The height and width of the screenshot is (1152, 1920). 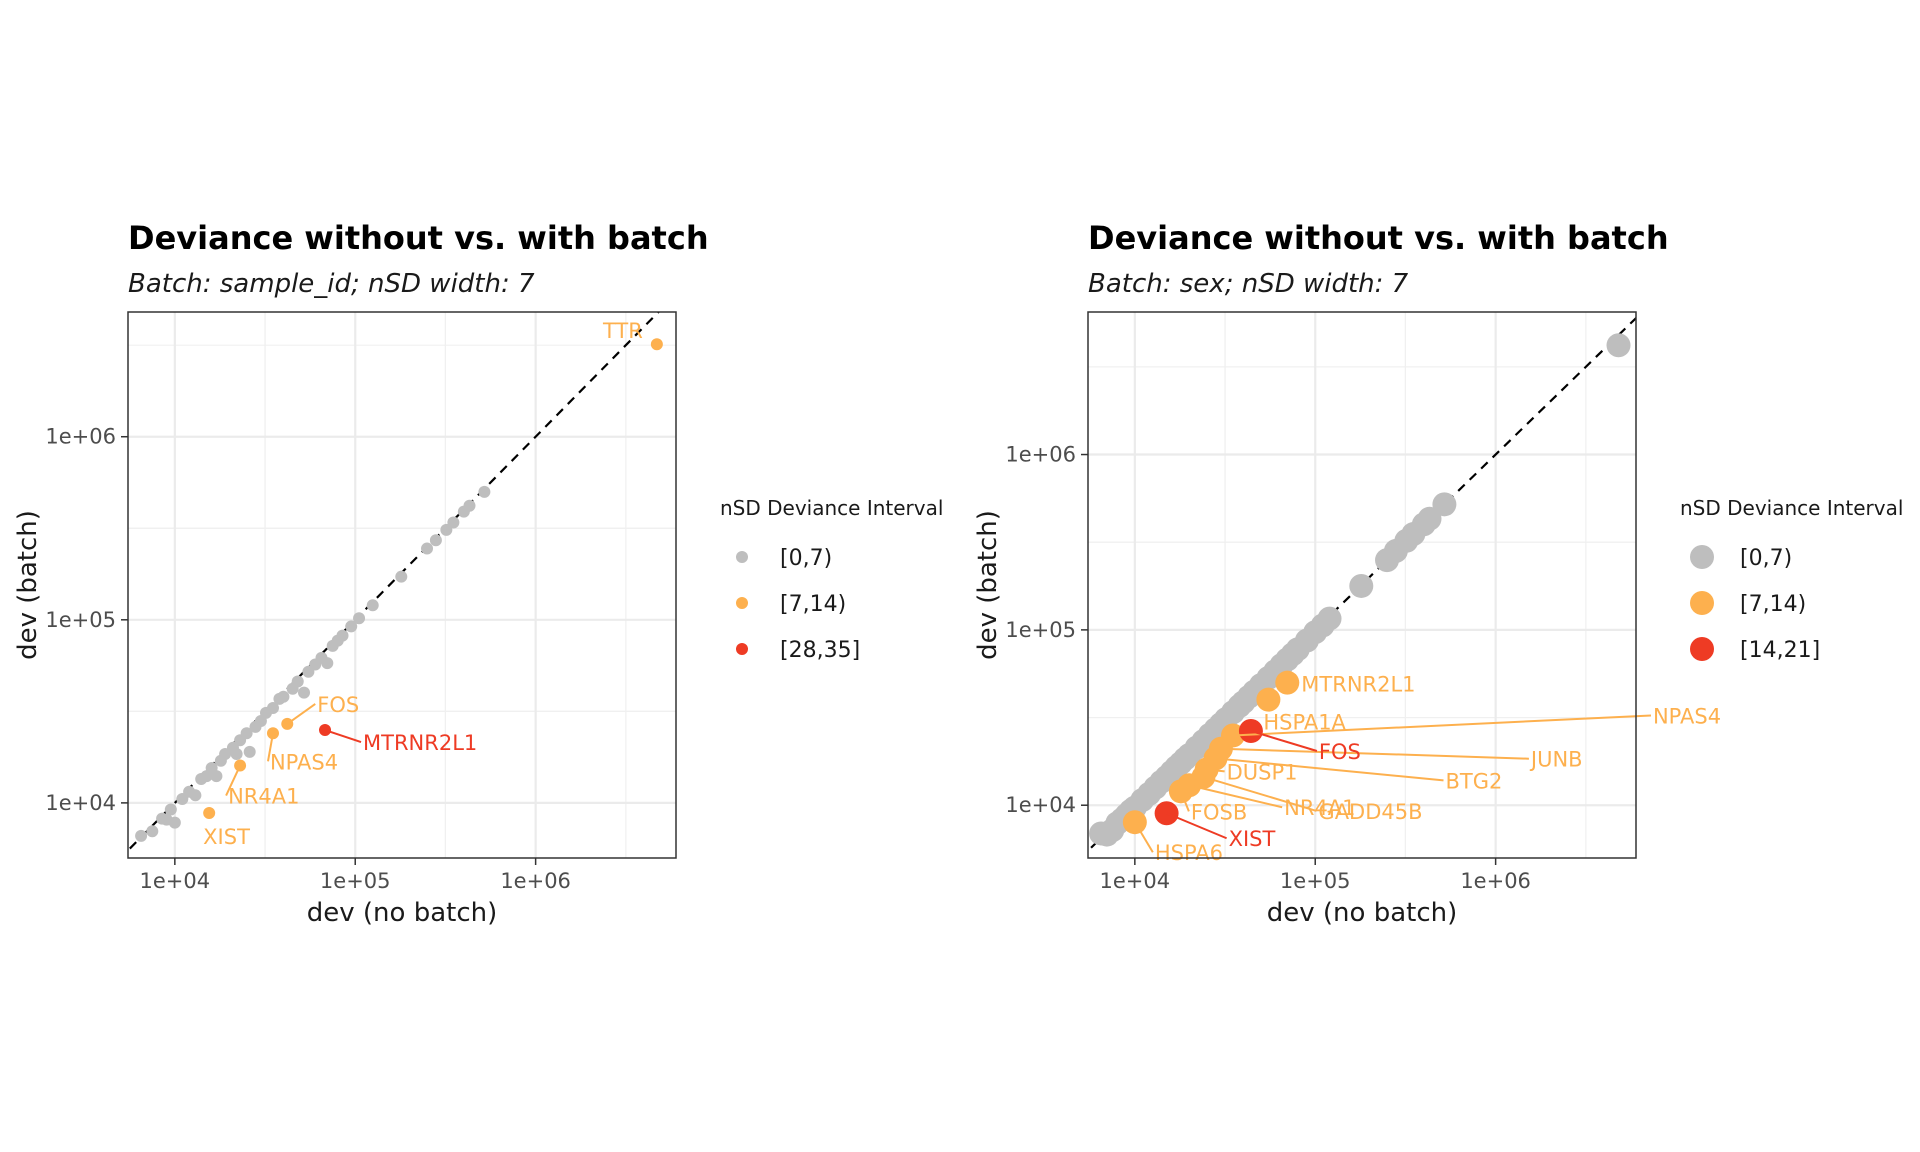 I want to click on panel-background, so click(x=402, y=585).